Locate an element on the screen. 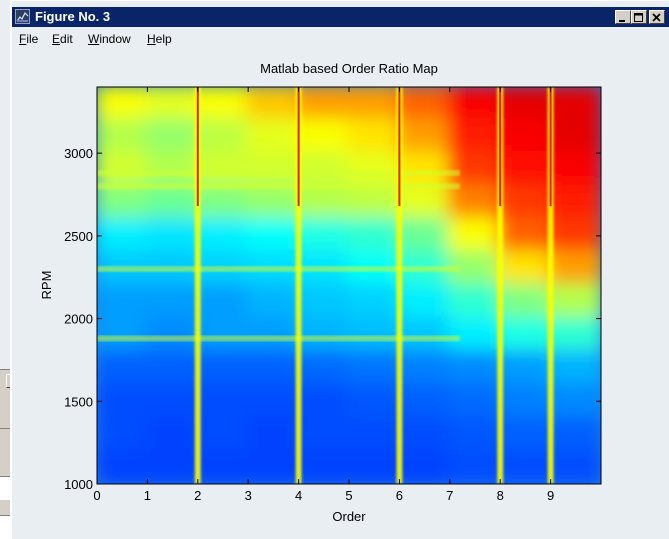 Image resolution: width=669 pixels, height=539 pixels. y-axis-label: RPM is located at coordinates (46, 285).